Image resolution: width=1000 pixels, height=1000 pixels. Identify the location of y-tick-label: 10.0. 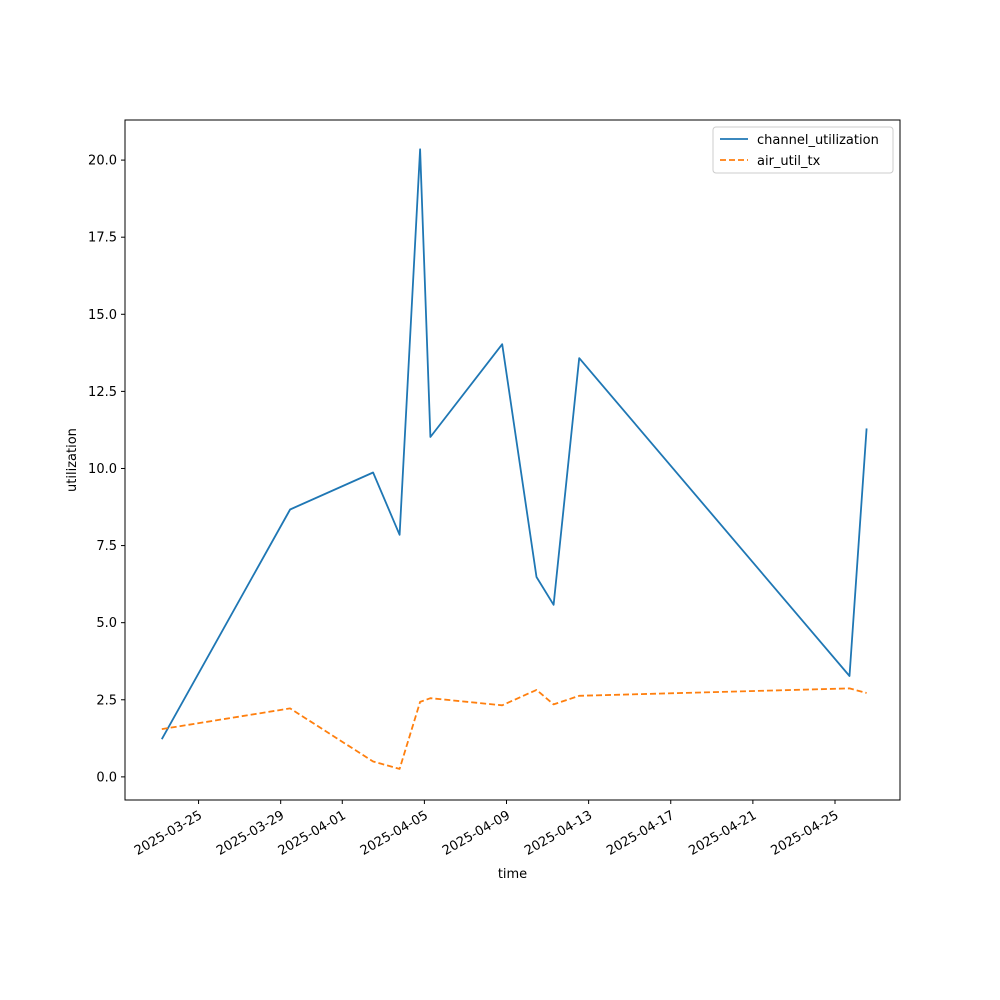
(102, 469).